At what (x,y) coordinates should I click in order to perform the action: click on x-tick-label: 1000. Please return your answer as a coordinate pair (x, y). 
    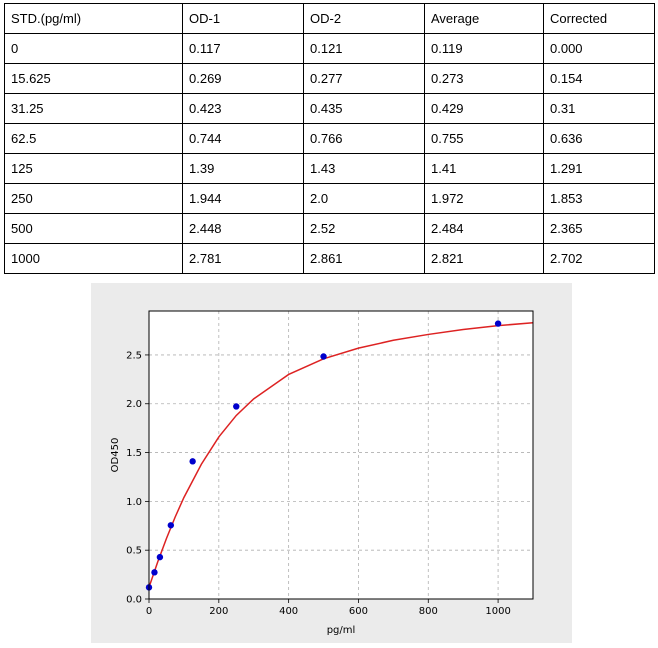
    Looking at the image, I should click on (497, 611).